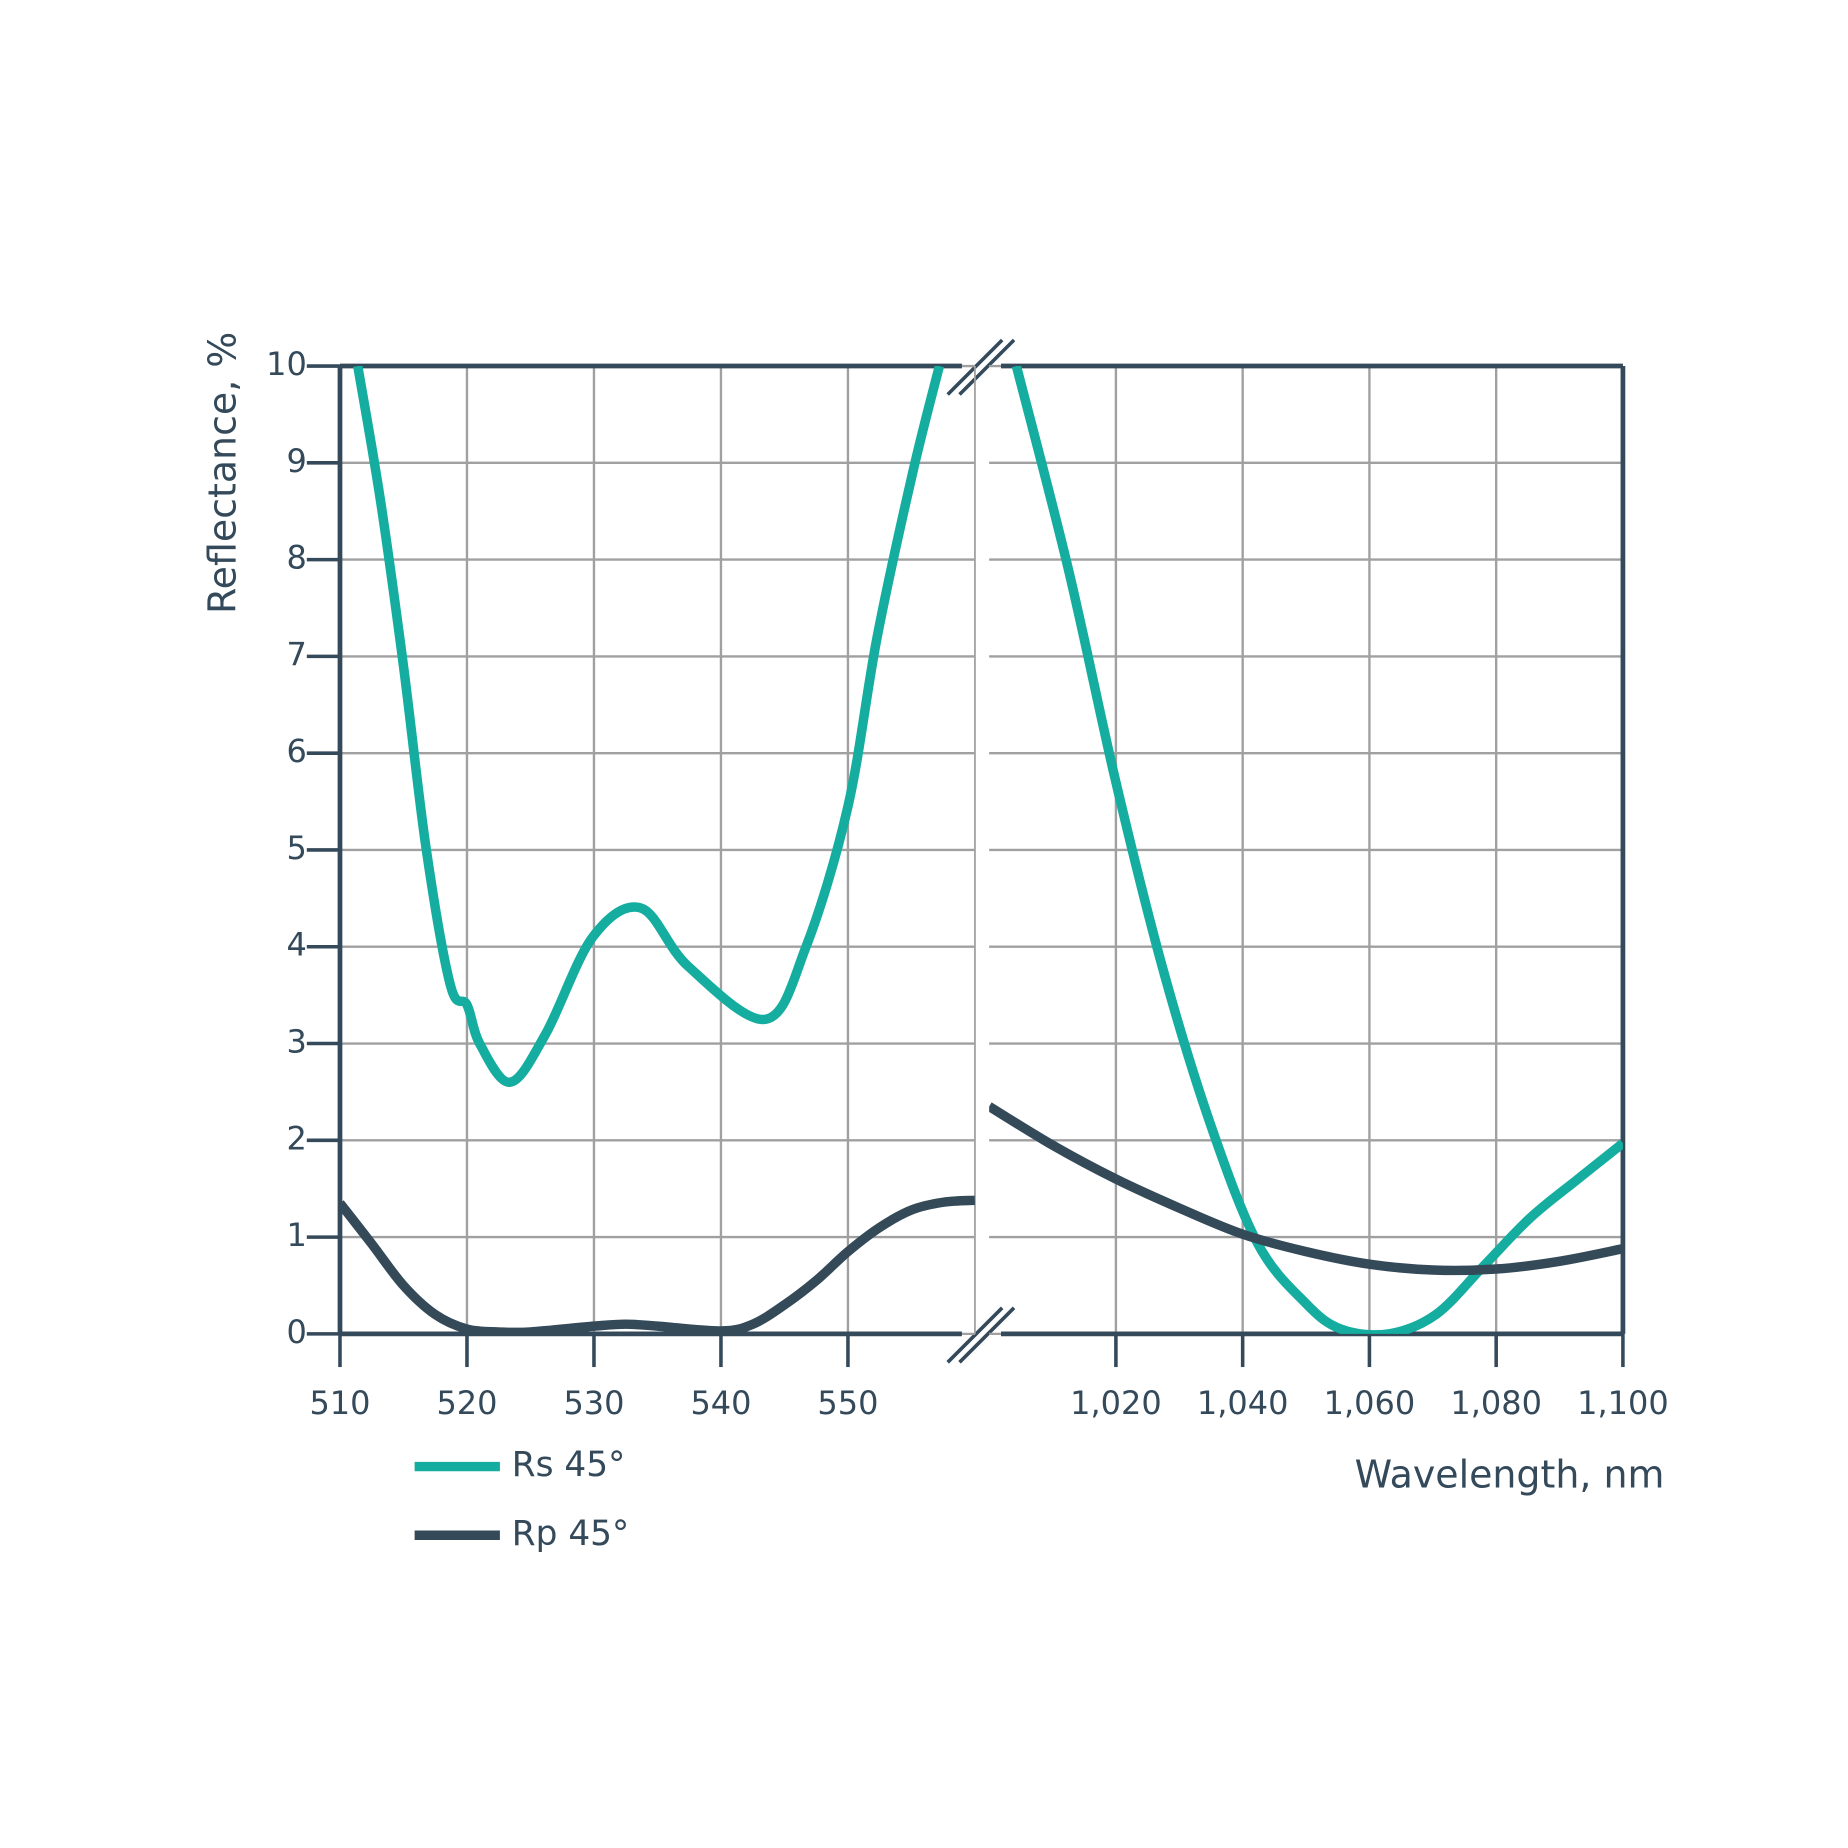 This screenshot has height=1848, width=1848. What do you see at coordinates (296, 1138) in the screenshot?
I see `y-tick-label: 2` at bounding box center [296, 1138].